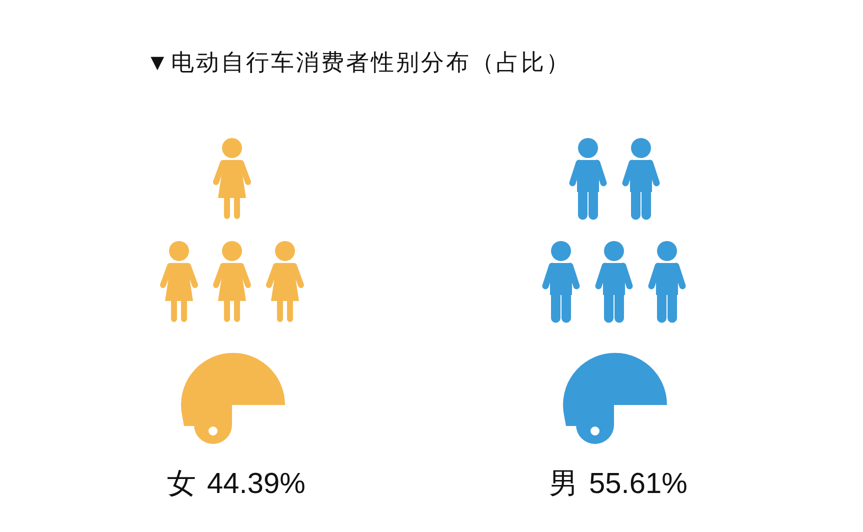 This screenshot has width=863, height=532. Describe the element at coordinates (563, 484) in the screenshot. I see `category-label: 男` at that location.